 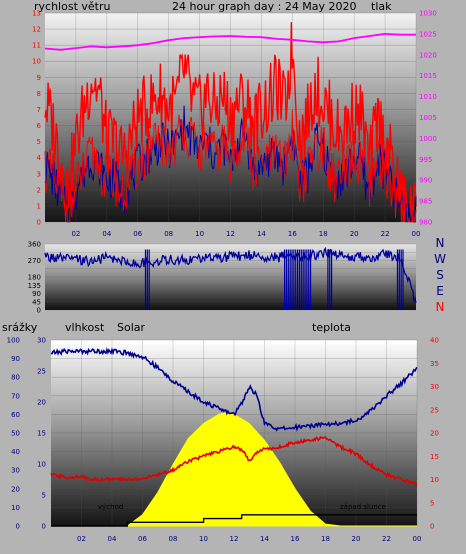 What do you see at coordinates (261, 234) in the screenshot?
I see `wind-x-tick: 14` at bounding box center [261, 234].